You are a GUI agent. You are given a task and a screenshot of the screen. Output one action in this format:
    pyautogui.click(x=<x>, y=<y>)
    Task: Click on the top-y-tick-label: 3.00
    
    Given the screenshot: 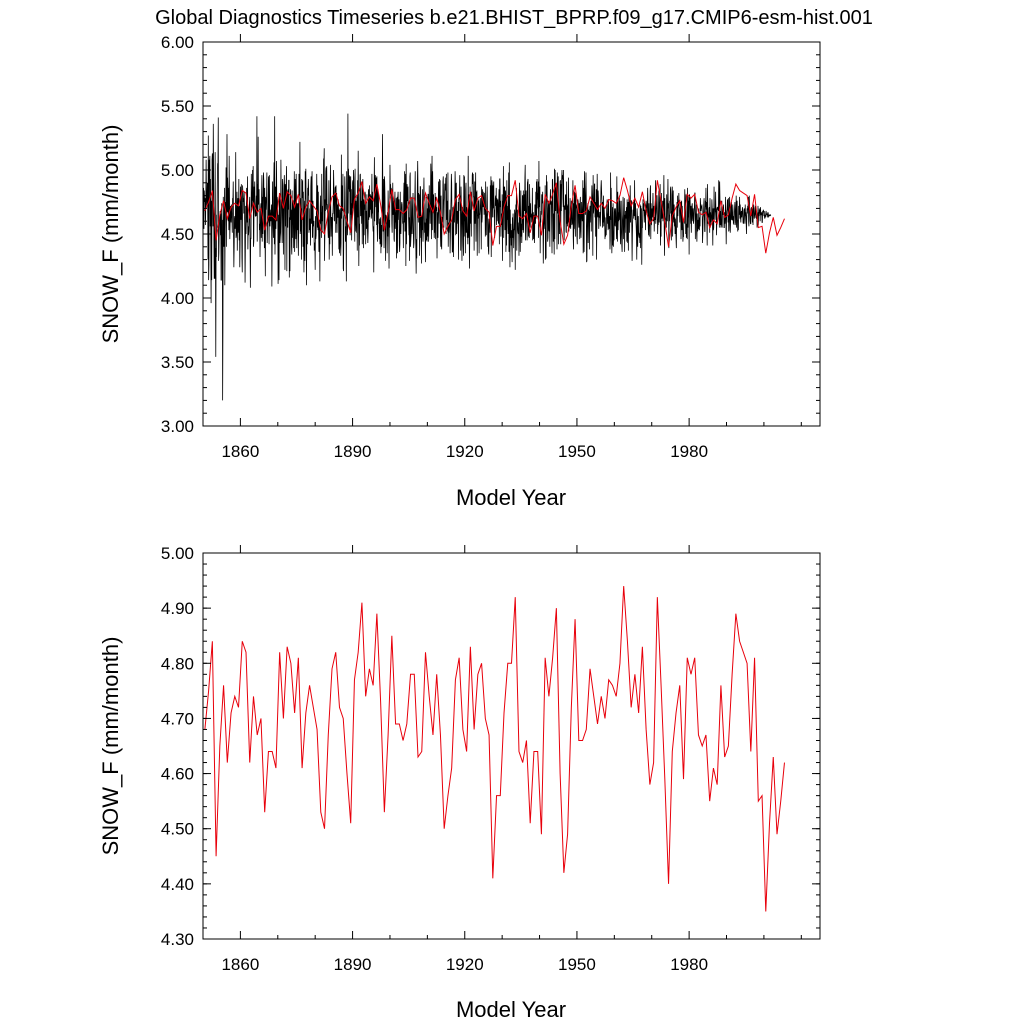 What is the action you would take?
    pyautogui.click(x=177, y=426)
    